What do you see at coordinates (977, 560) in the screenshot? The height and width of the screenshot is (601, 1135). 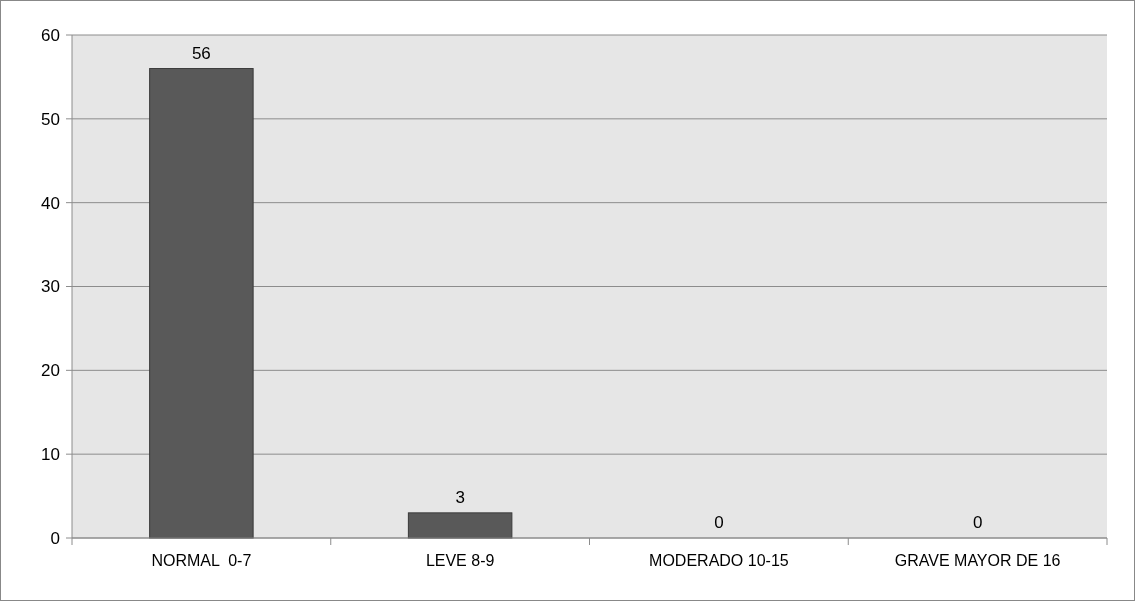 I see `x-tick-label: GRAVE MAYOR DE 16` at bounding box center [977, 560].